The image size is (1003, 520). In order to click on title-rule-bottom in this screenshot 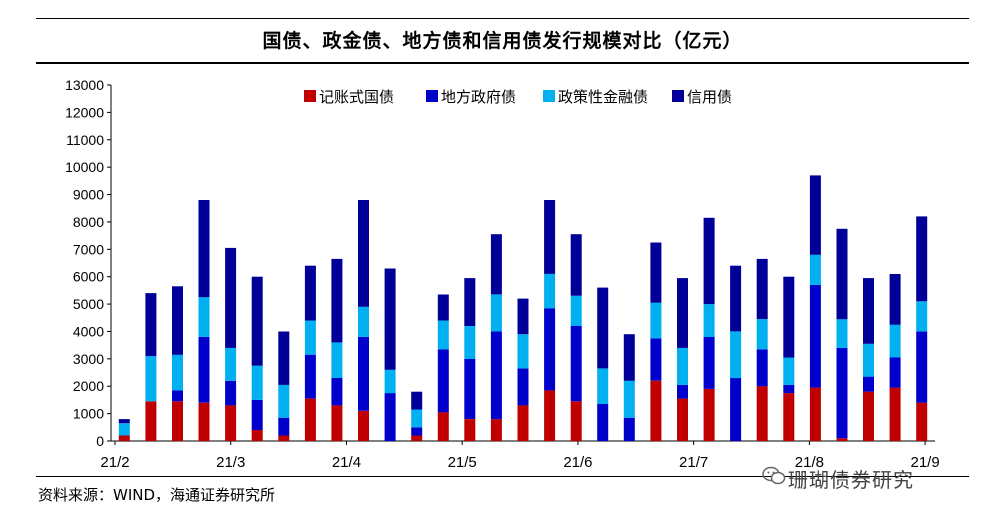, I will do `click(502, 63)`.